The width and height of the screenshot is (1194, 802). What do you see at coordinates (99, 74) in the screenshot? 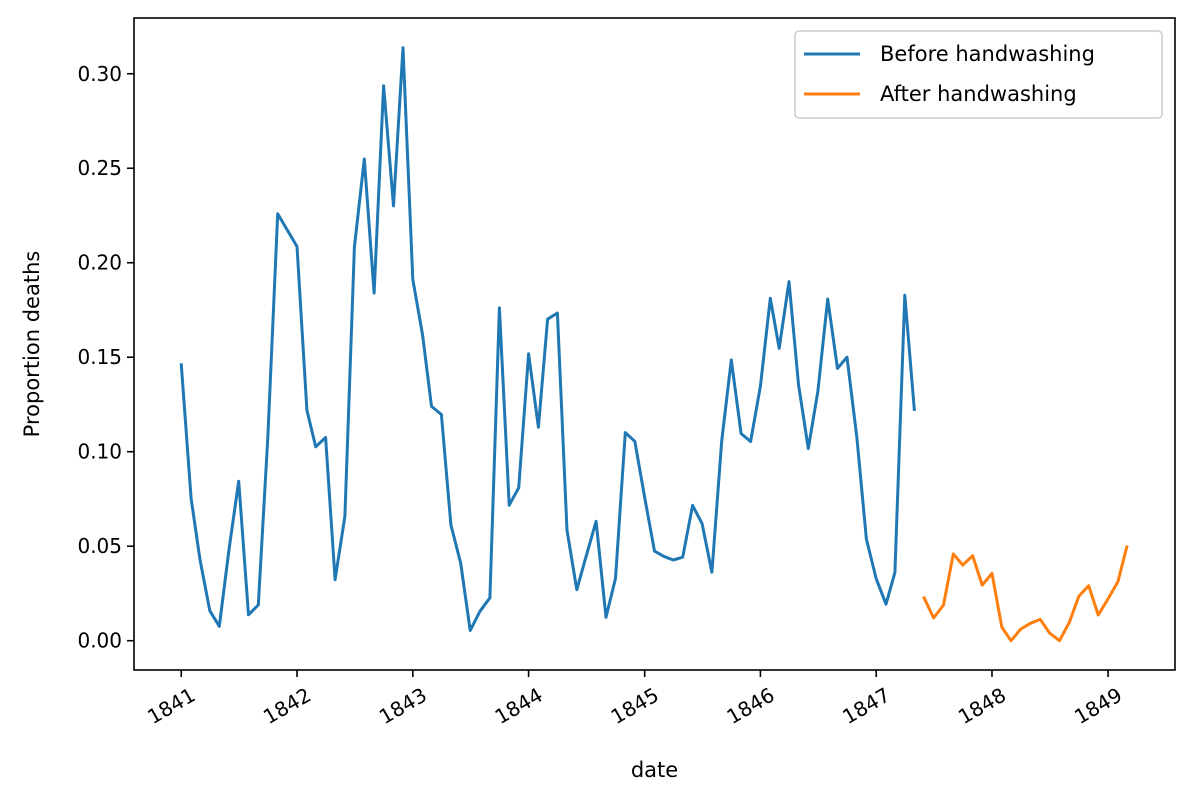
I see `y-tick-label: 0.30` at bounding box center [99, 74].